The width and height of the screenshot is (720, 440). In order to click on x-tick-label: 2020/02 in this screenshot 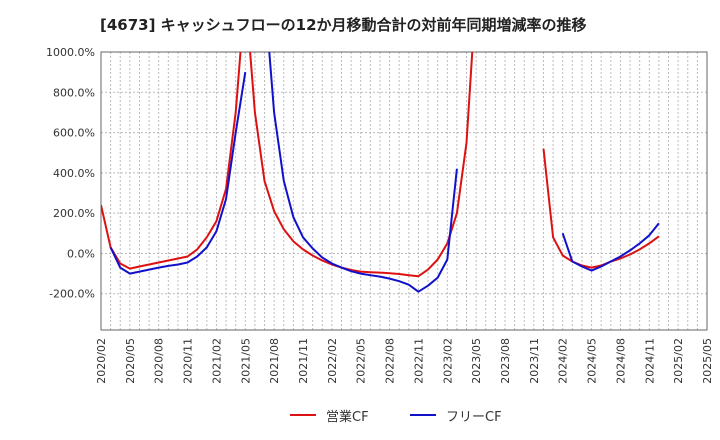, I will do `click(101, 361)`.